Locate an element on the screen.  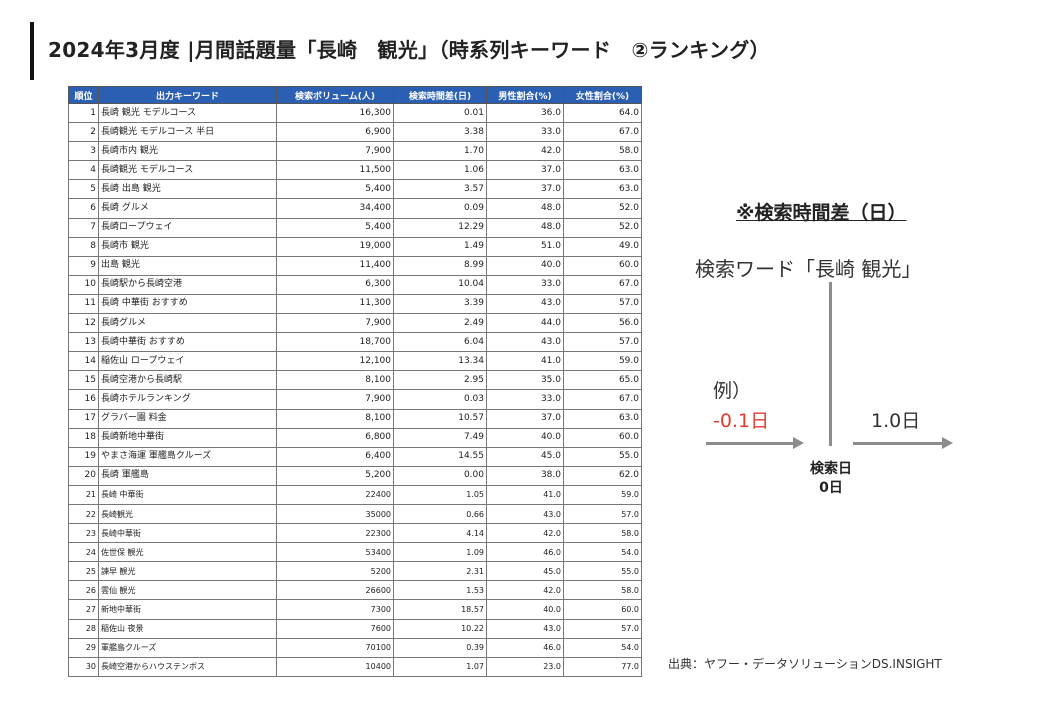
table-row: 27 新地中華街 7300 18.57 40.0 60.0 is located at coordinates (355, 609).